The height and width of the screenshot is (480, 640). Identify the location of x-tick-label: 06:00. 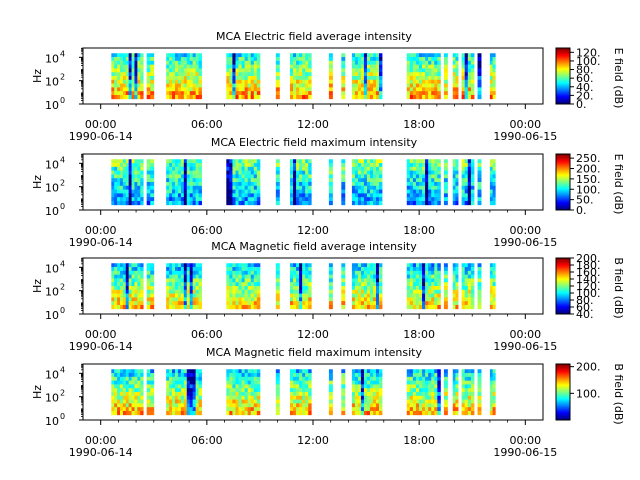
(207, 124).